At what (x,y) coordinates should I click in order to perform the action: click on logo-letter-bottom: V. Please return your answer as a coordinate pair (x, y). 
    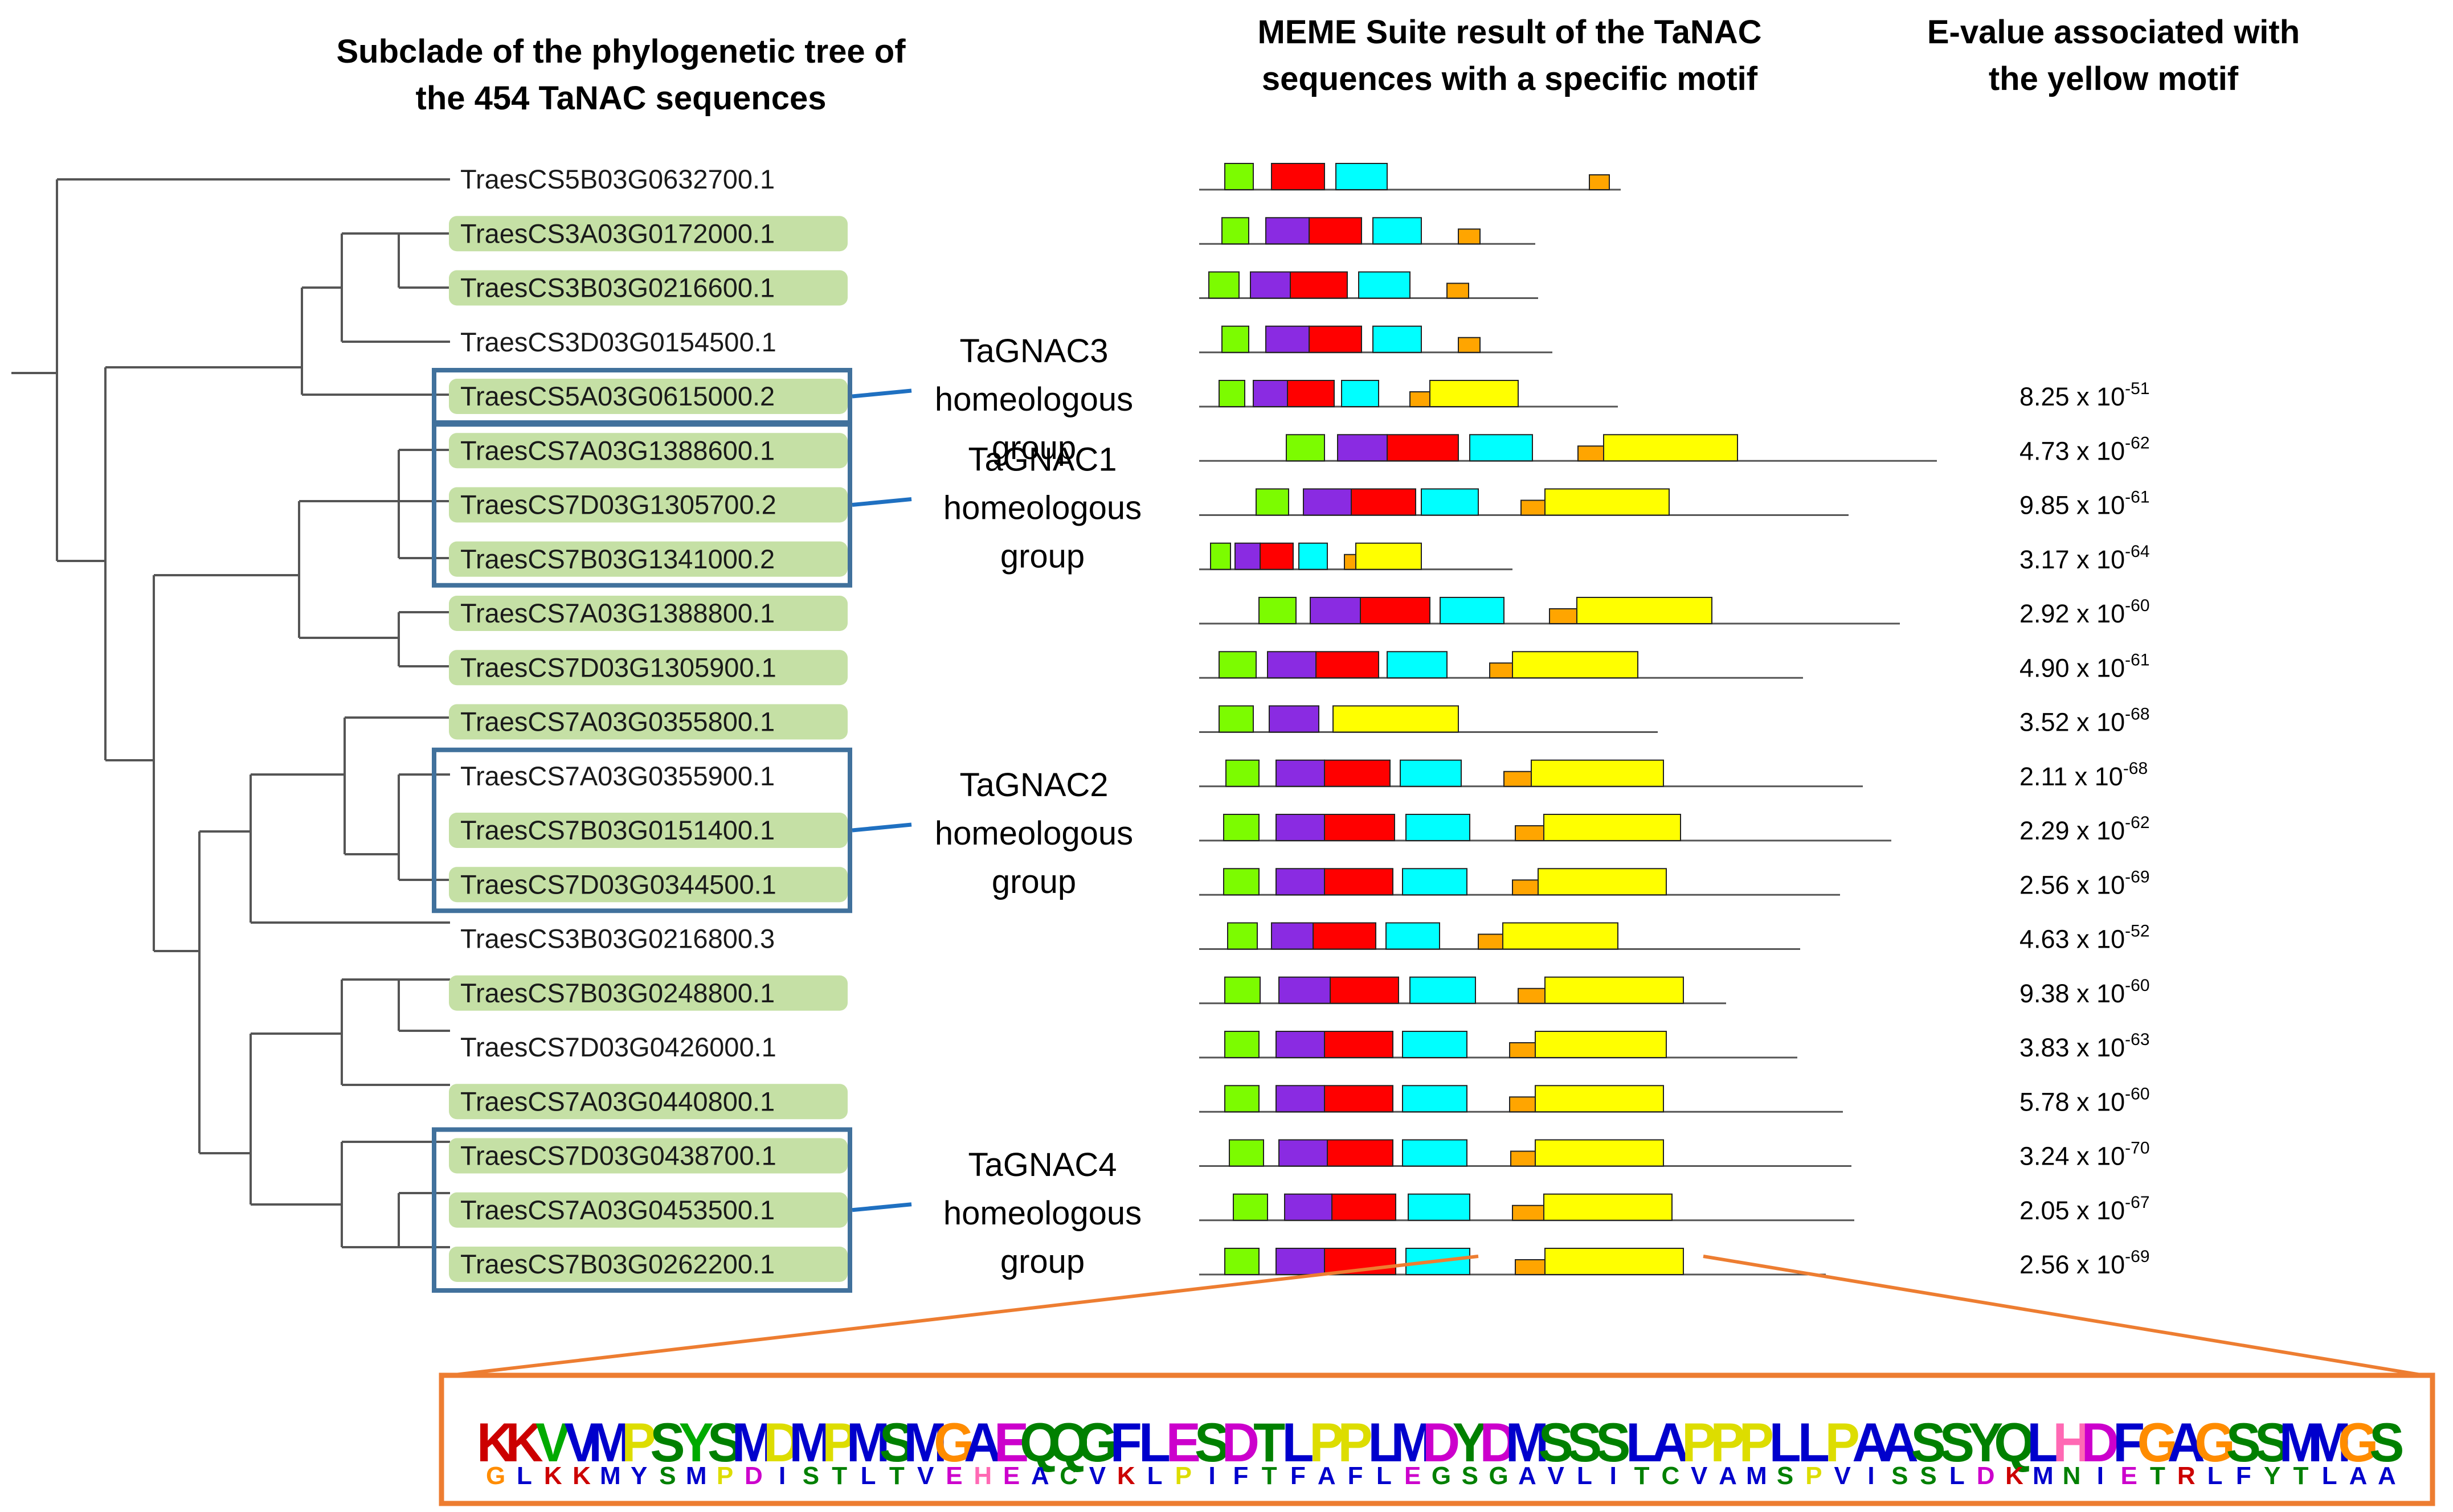
    Looking at the image, I should click on (1556, 1476).